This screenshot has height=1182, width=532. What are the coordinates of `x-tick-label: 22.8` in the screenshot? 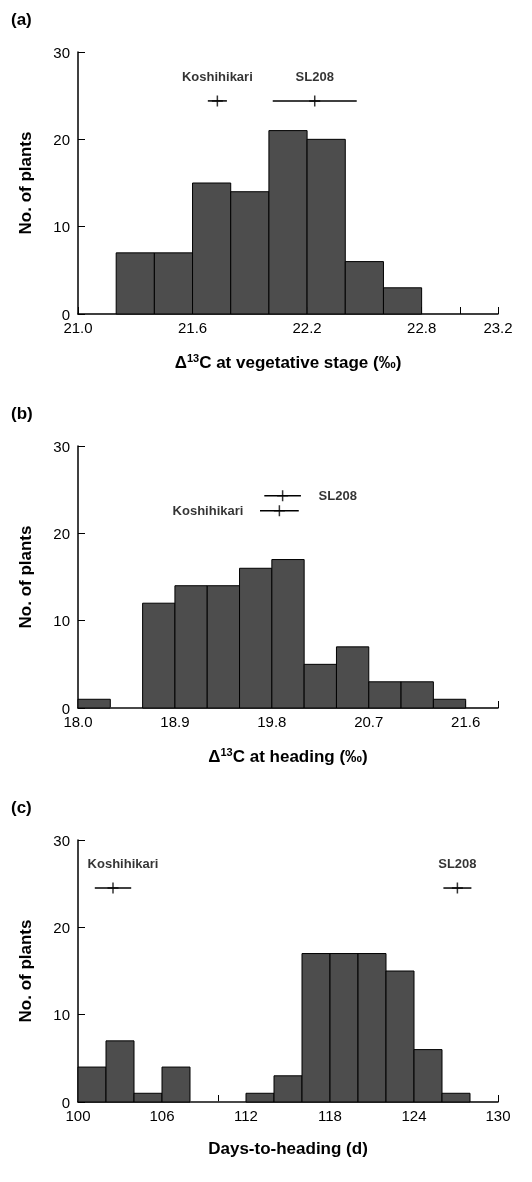 It's located at (422, 327).